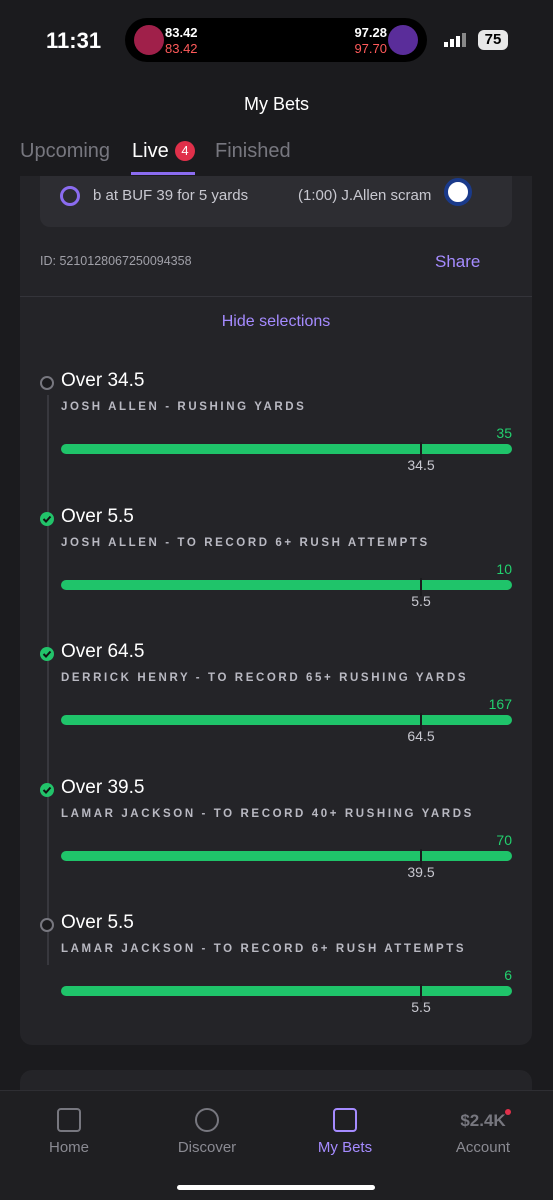  What do you see at coordinates (65, 151) in the screenshot?
I see `tab: Upcoming` at bounding box center [65, 151].